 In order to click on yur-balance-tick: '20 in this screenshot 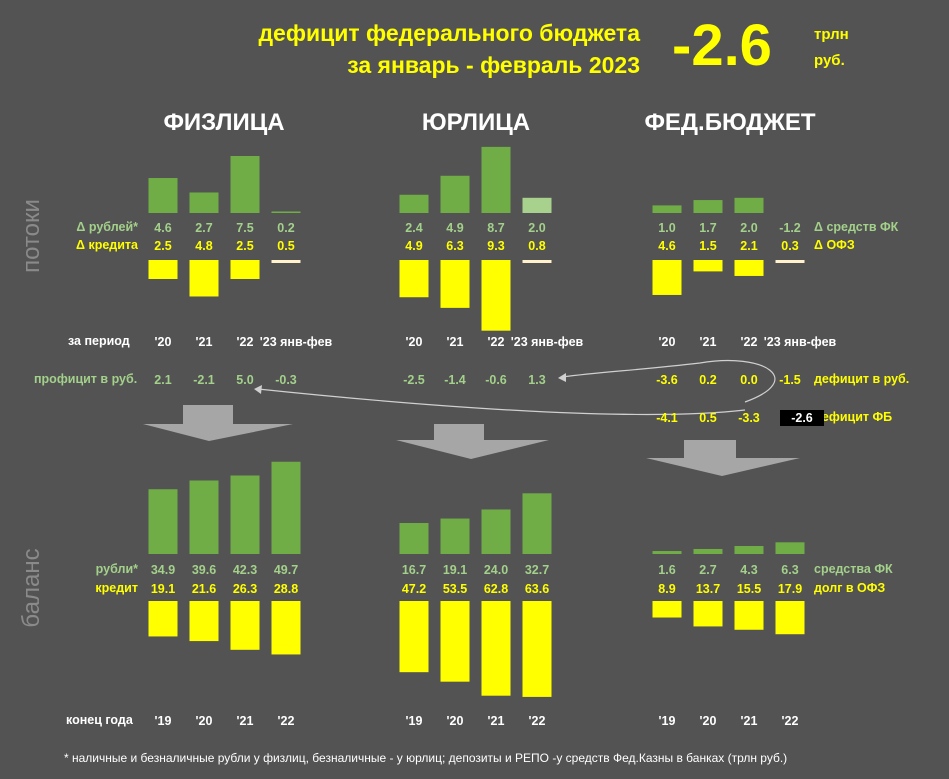, I will do `click(455, 721)`.